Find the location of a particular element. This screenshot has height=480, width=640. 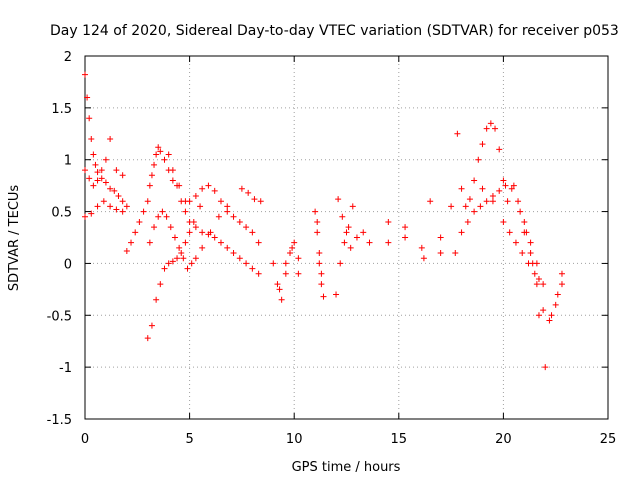

x-axis-label: GPS time / hours is located at coordinates (346, 467).